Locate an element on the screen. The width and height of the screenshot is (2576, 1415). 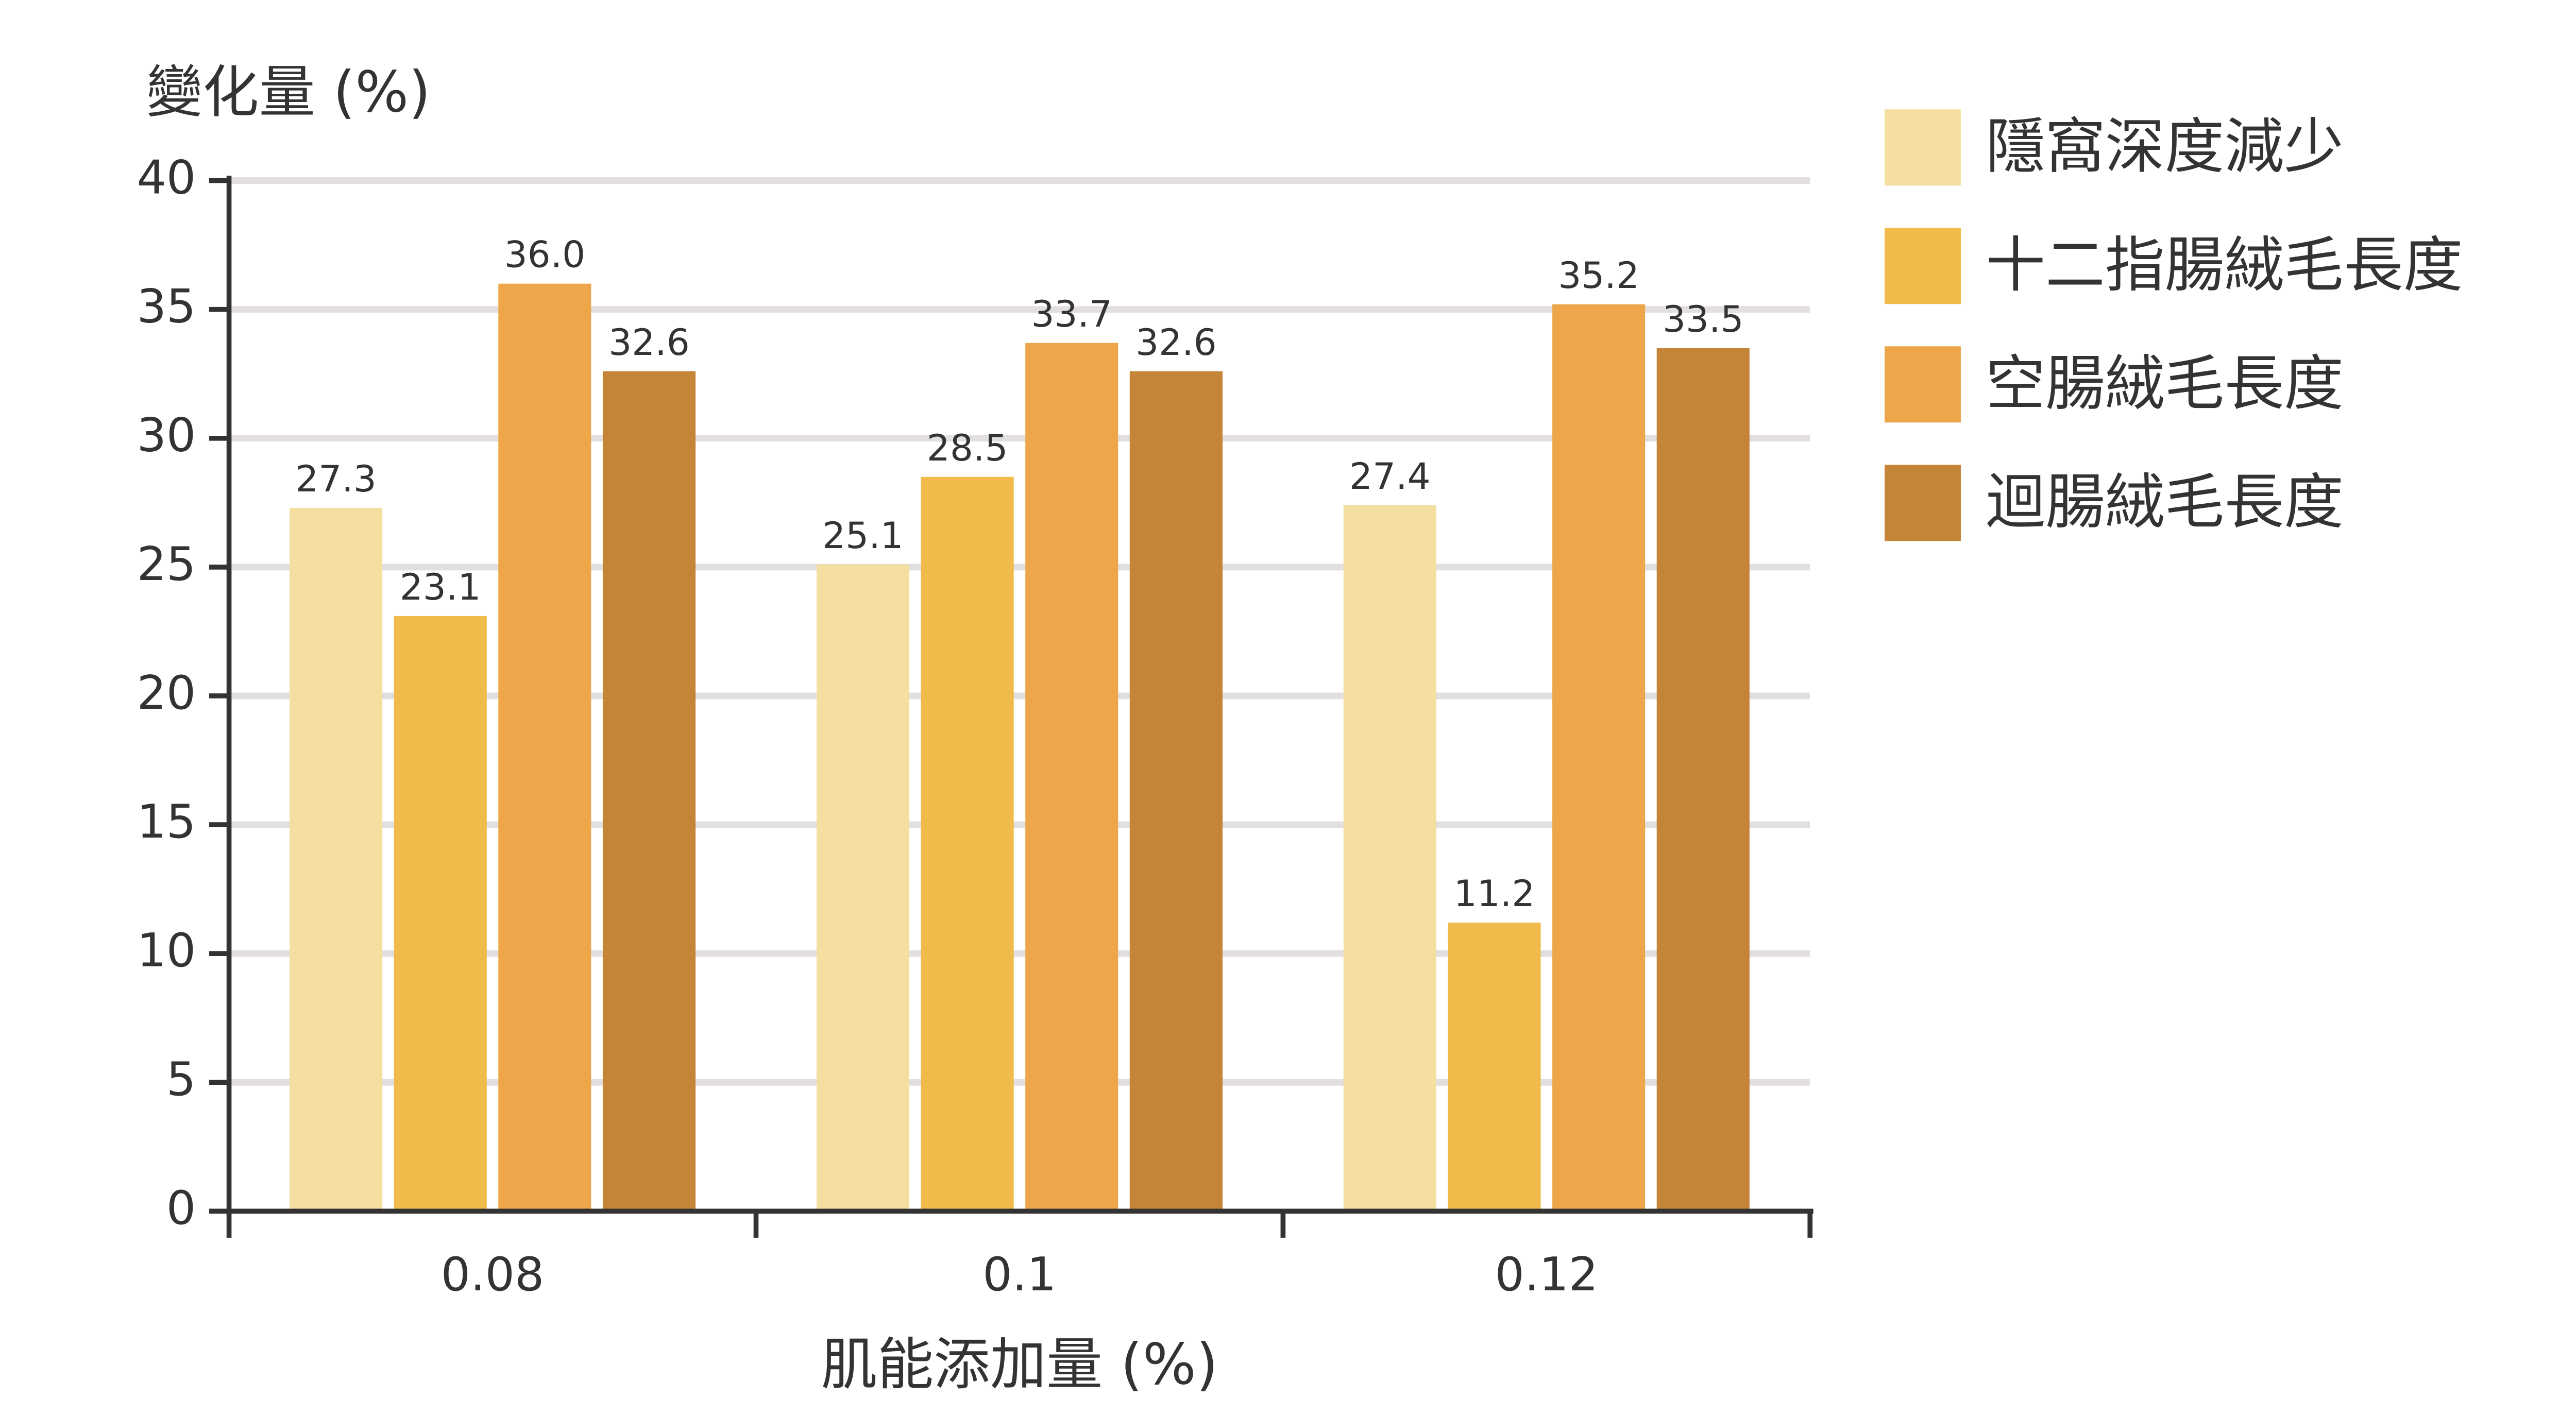
data-label: 11.2 is located at coordinates (1494, 893).